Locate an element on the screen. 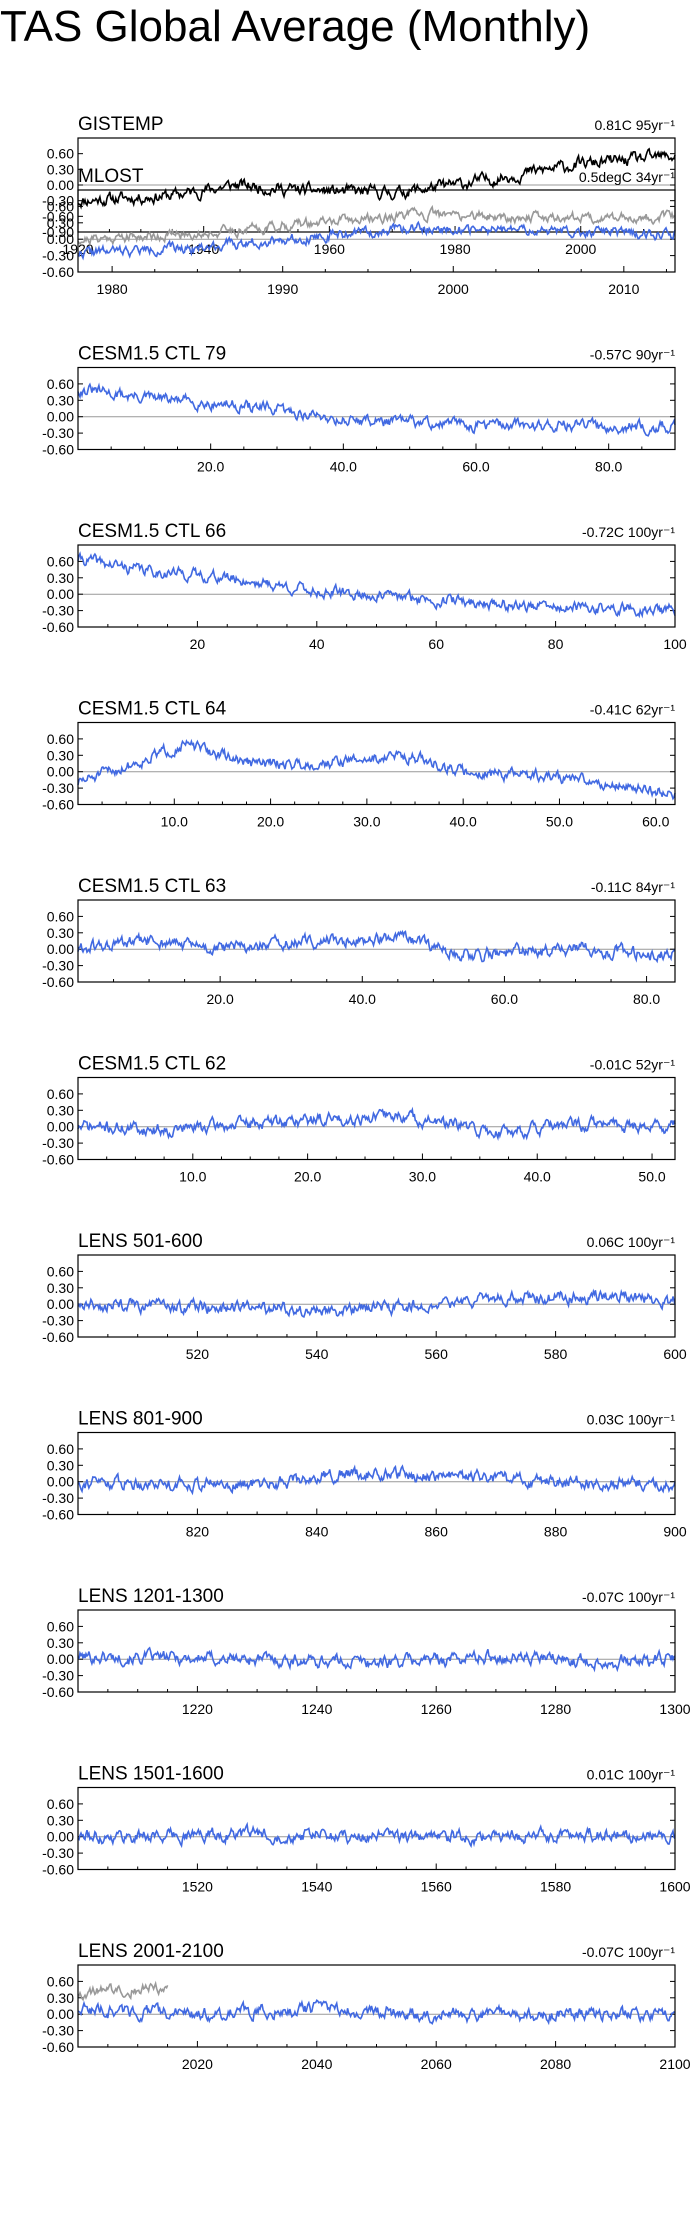 The height and width of the screenshot is (2222, 696). panel-title: LENS 501-600 is located at coordinates (140, 1241).